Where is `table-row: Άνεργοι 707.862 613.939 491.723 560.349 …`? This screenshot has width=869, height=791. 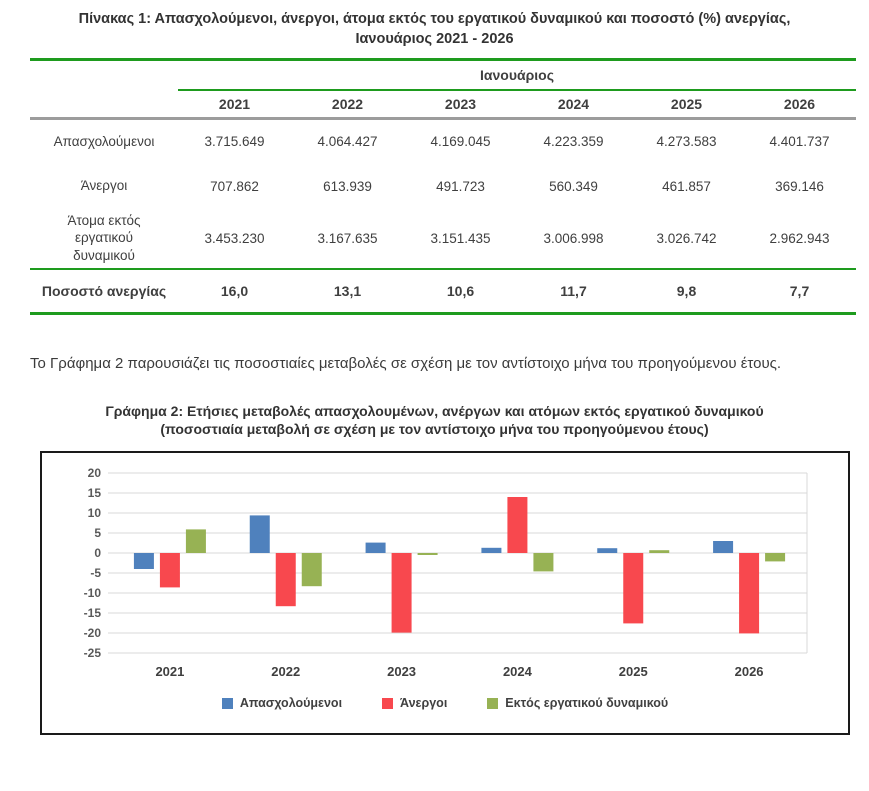 table-row: Άνεργοι 707.862 613.939 491.723 560.349 … is located at coordinates (443, 186).